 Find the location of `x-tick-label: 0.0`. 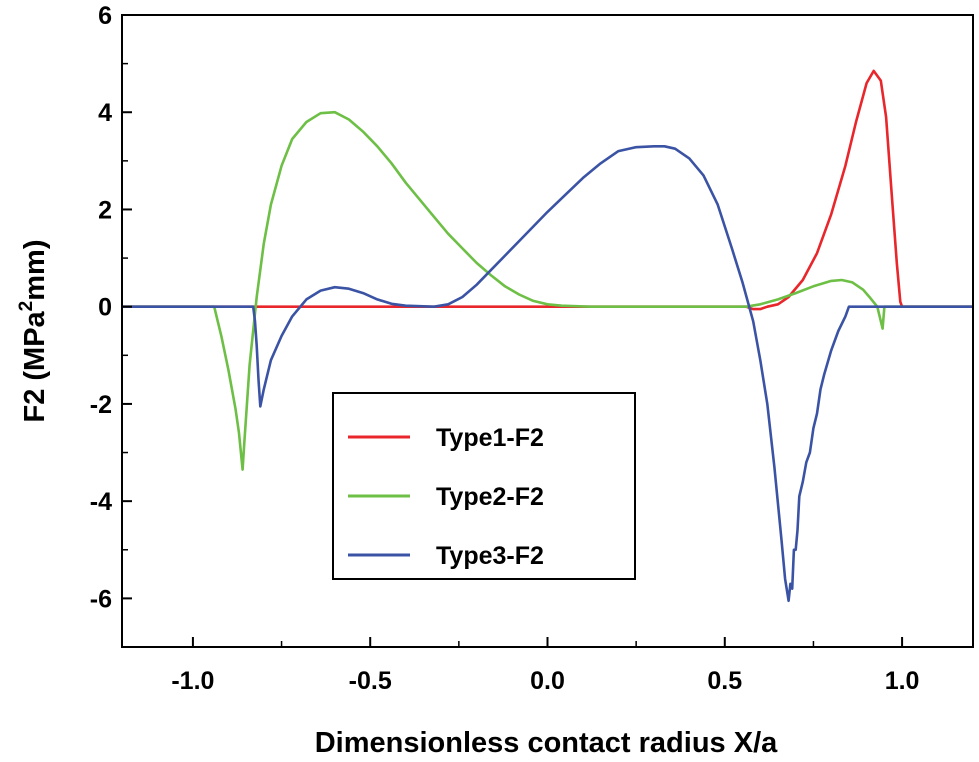

x-tick-label: 0.0 is located at coordinates (547, 681).